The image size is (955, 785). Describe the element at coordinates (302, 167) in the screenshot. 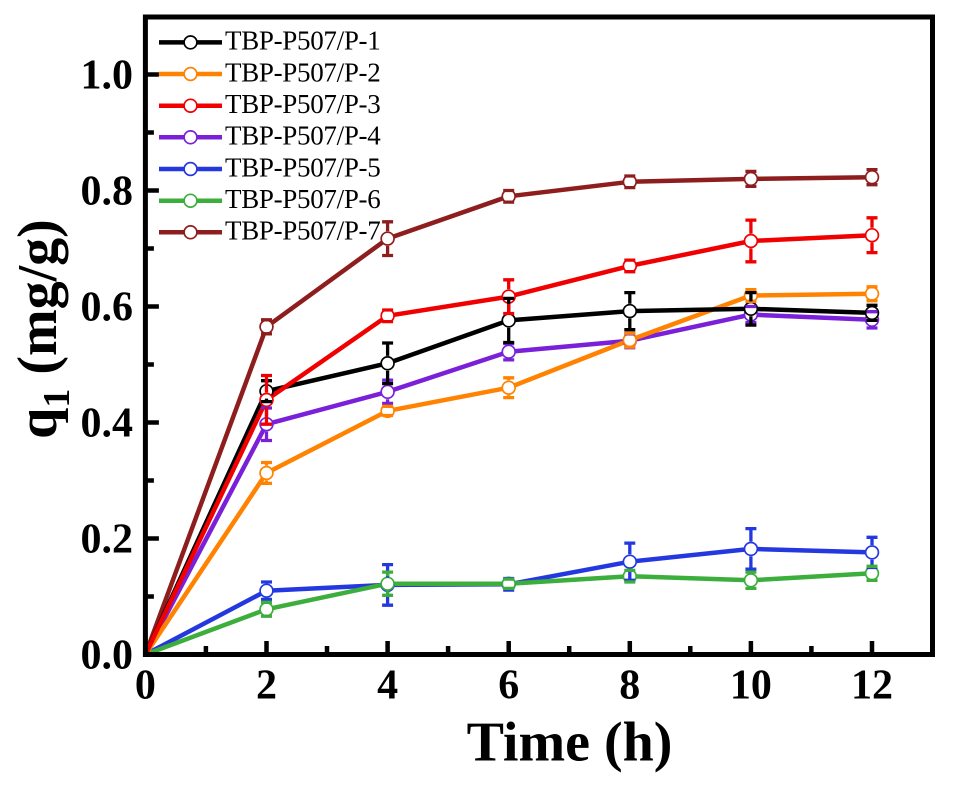

I see `svg-text: TBP-P507/P-5` at that location.